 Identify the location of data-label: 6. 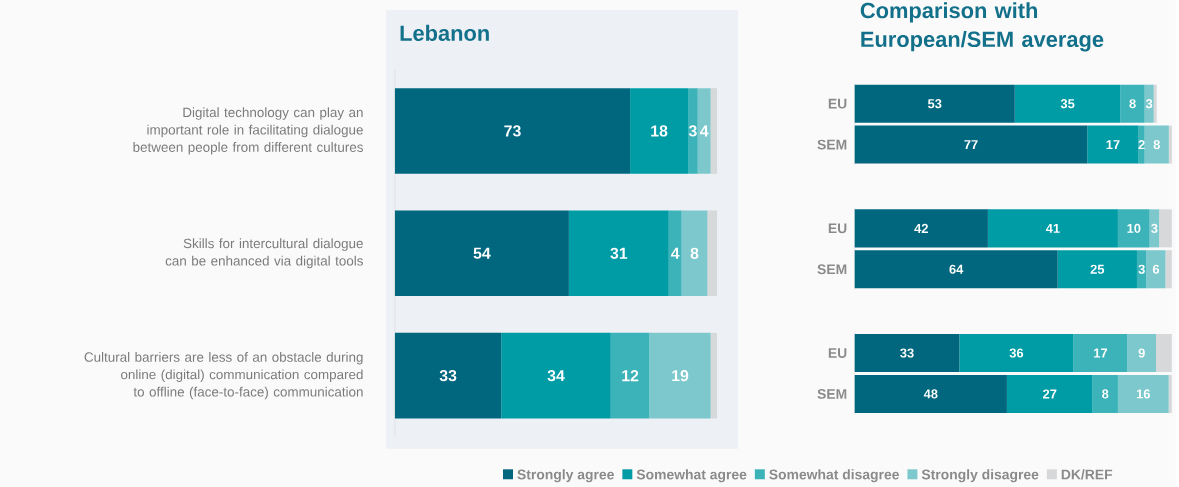
(1156, 269).